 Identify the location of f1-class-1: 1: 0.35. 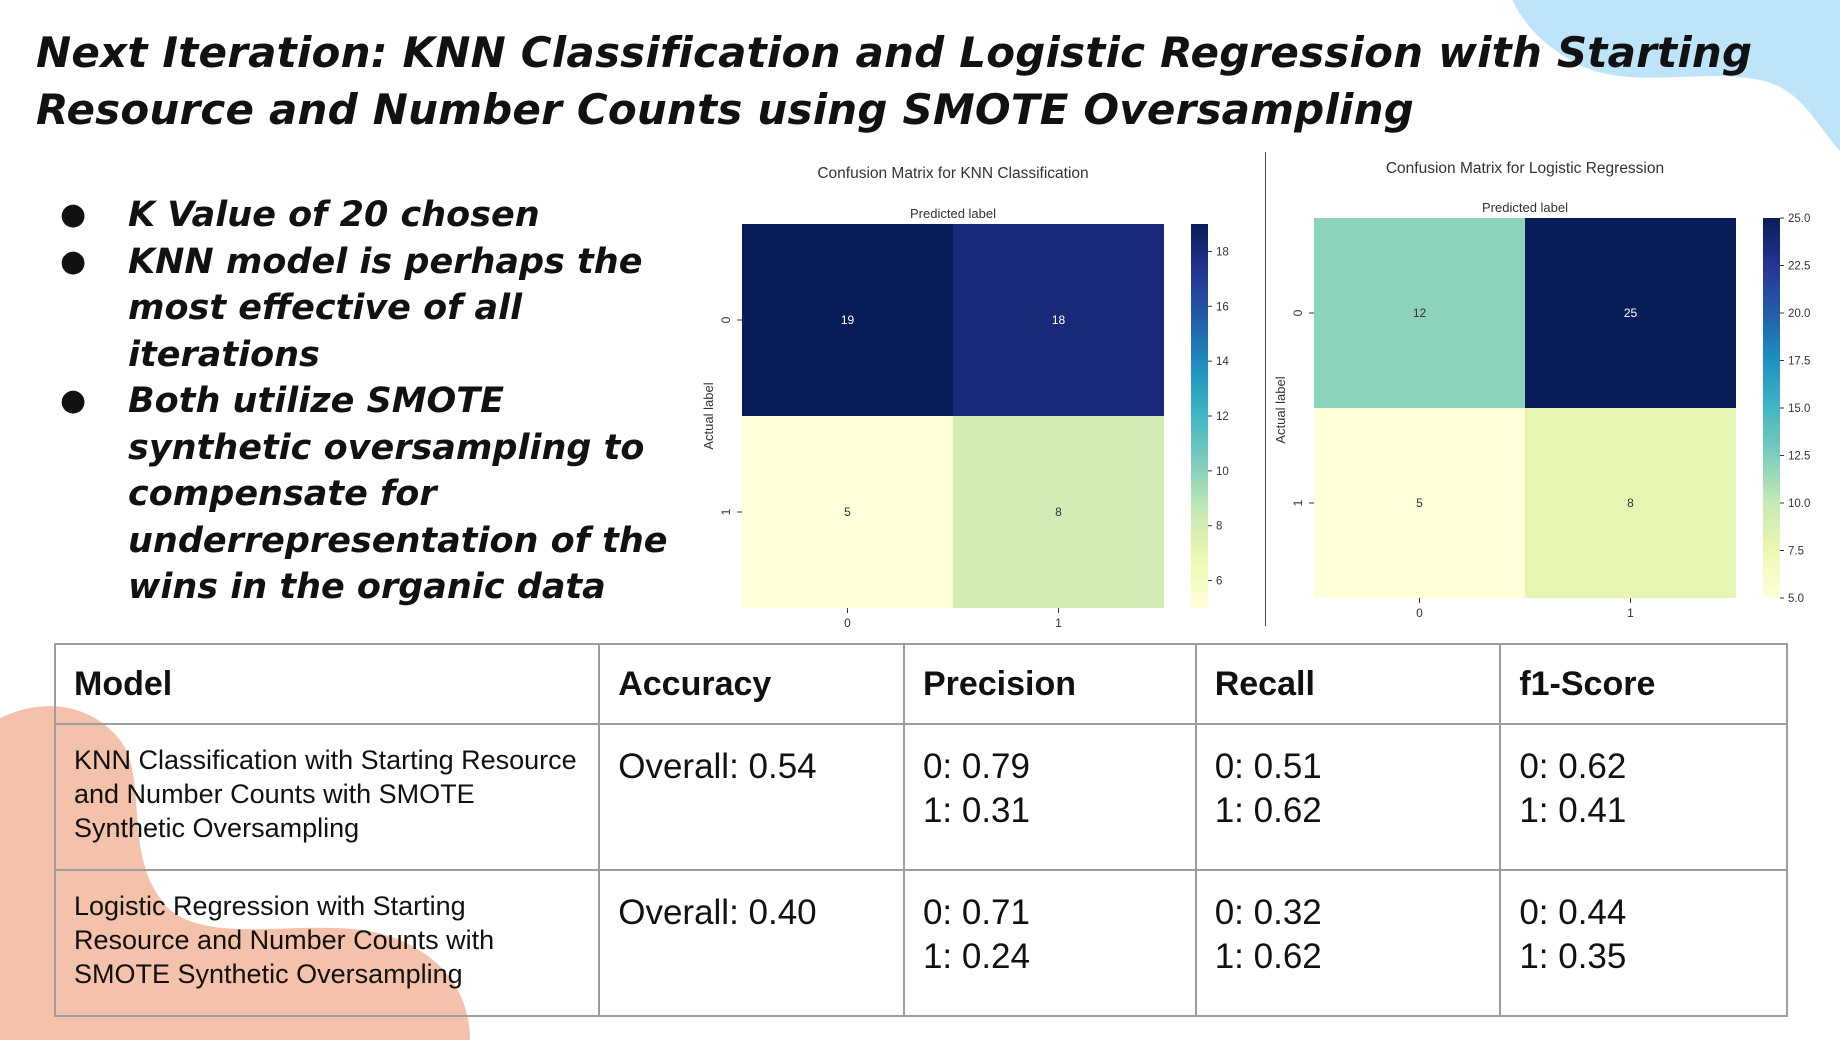
(1573, 956).